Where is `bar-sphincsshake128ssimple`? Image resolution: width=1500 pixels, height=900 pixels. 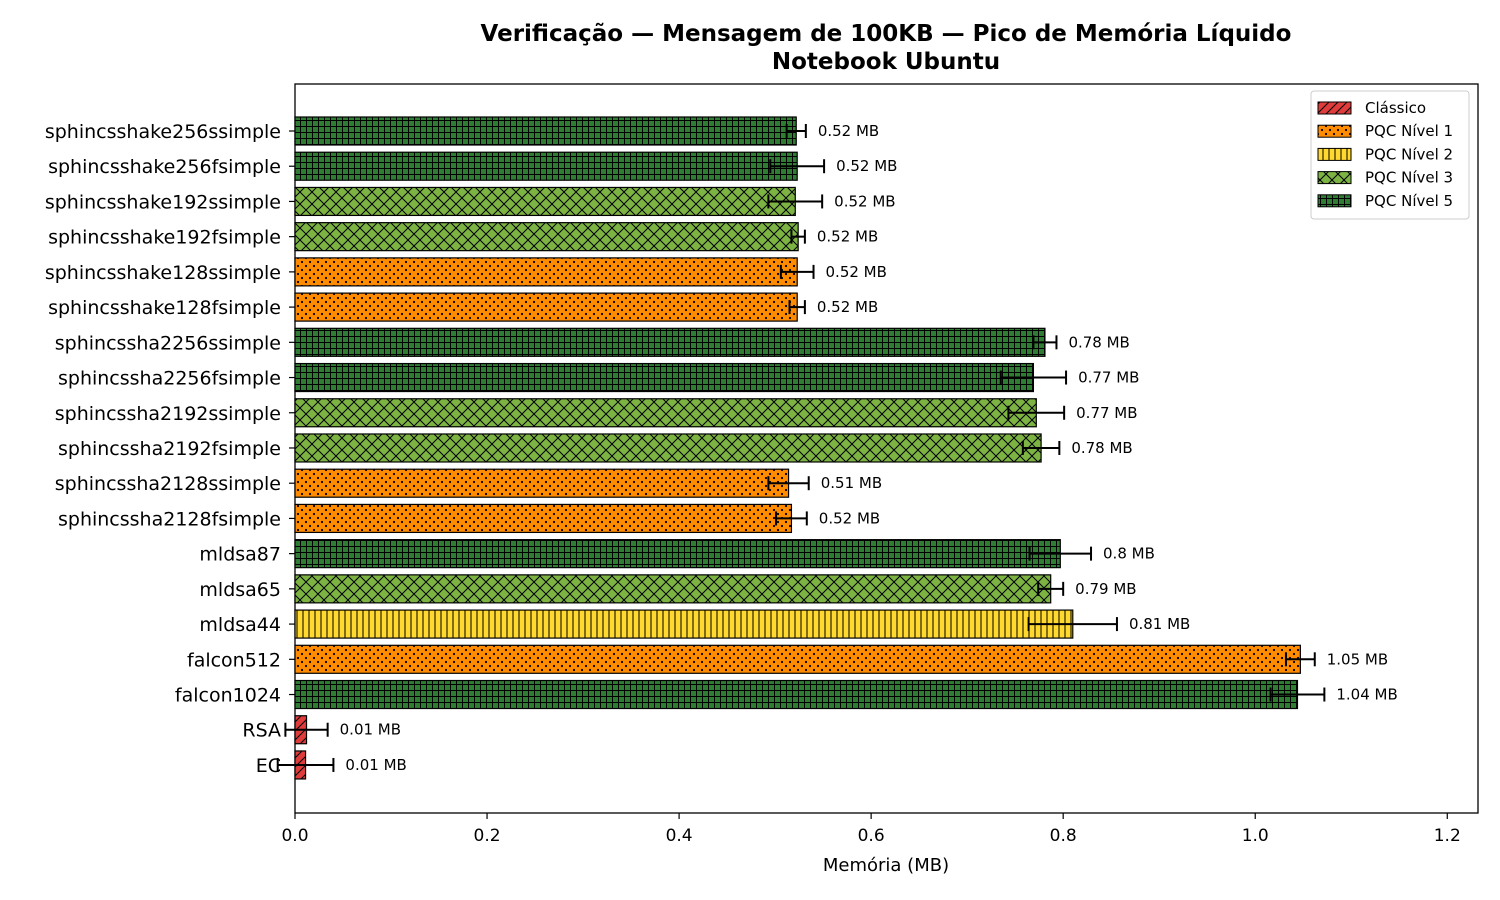
bar-sphincsshake128ssimple is located at coordinates (546, 272).